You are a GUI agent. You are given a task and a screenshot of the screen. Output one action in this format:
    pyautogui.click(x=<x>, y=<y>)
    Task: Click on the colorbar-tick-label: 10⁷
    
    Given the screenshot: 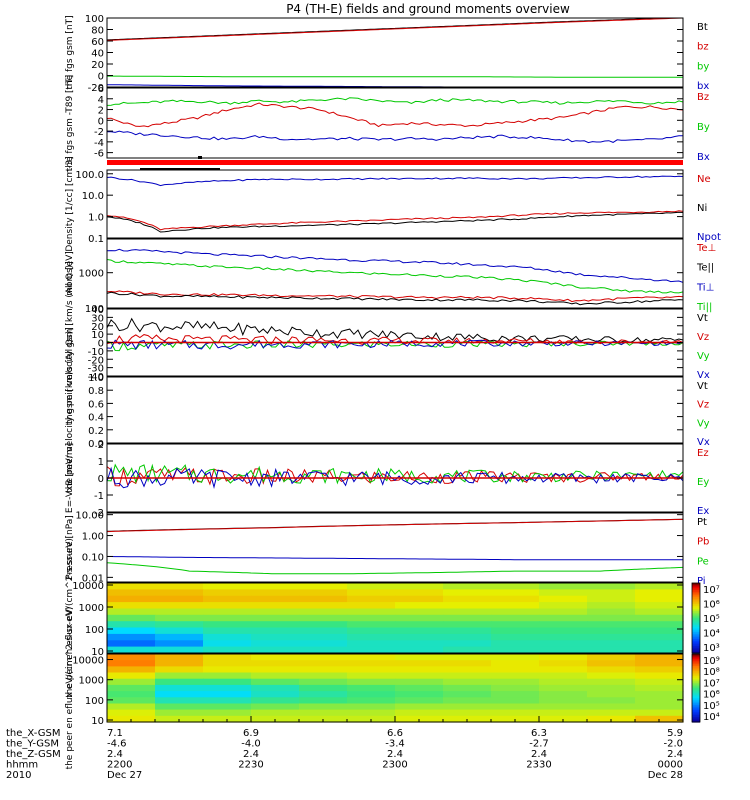 What is the action you would take?
    pyautogui.click(x=711, y=590)
    